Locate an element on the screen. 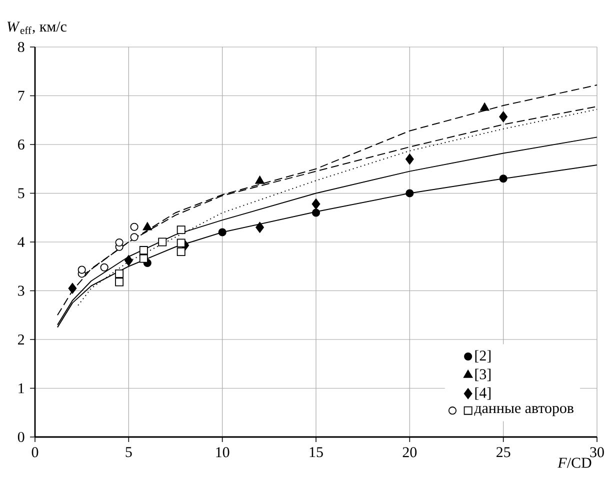  y-tick-label: 8 is located at coordinates (21, 47).